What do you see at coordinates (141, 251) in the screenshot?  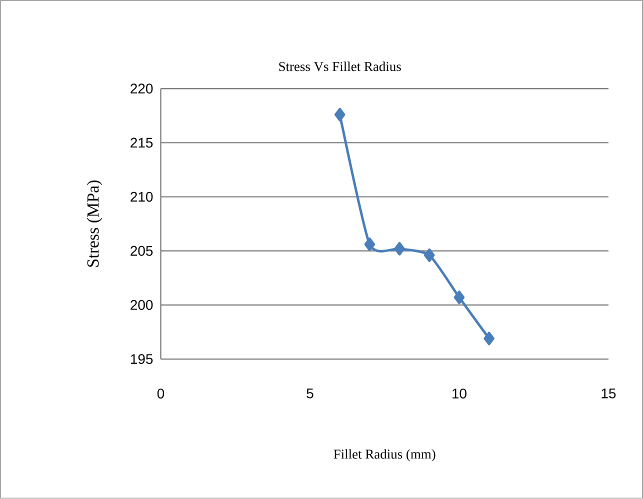 I see `y-tick-label: 205` at bounding box center [141, 251].